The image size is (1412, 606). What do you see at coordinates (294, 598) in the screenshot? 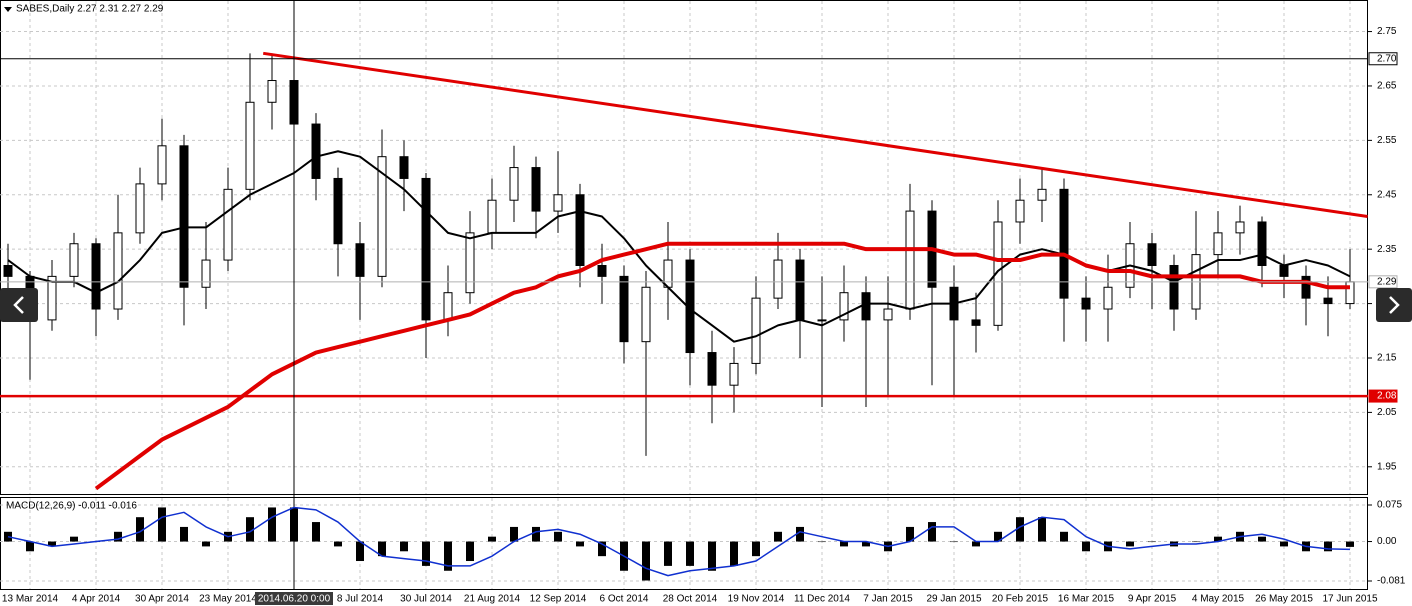
I see `crosshair-date-box` at bounding box center [294, 598].